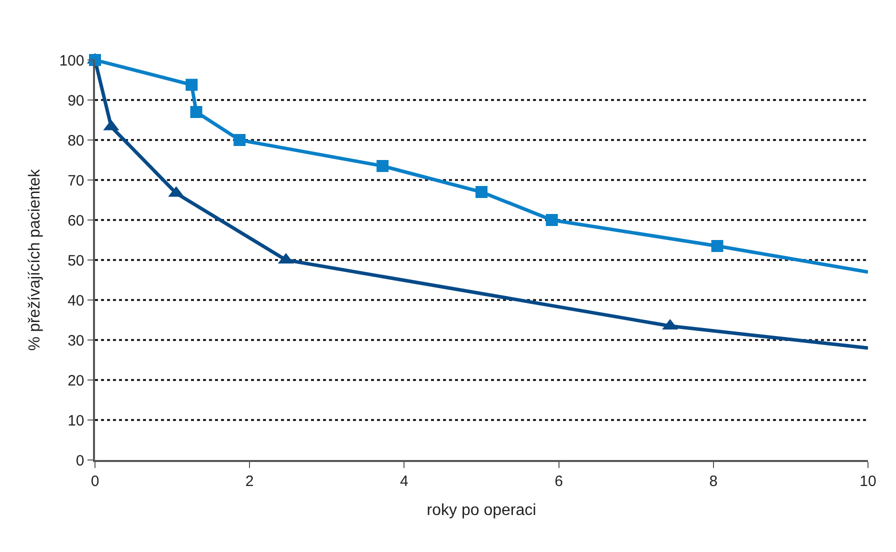 The image size is (896, 552). What do you see at coordinates (76, 261) in the screenshot?
I see `y-tick-label: 50` at bounding box center [76, 261].